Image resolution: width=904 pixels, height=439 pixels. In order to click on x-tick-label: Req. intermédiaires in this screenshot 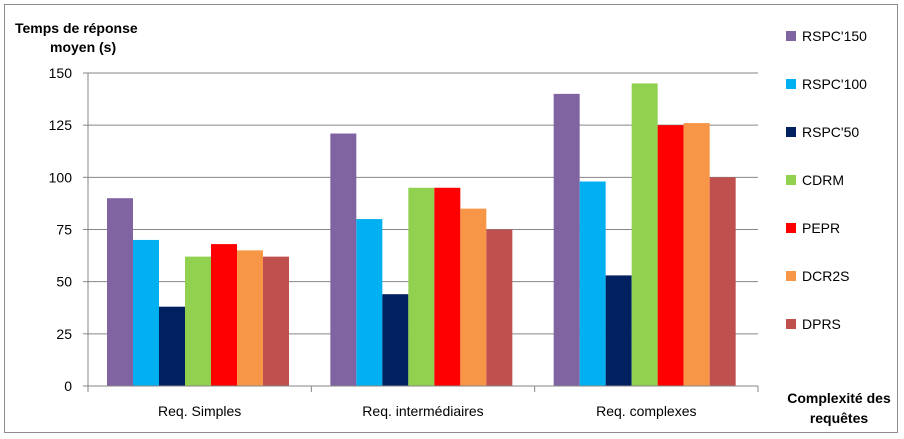, I will do `click(422, 411)`.